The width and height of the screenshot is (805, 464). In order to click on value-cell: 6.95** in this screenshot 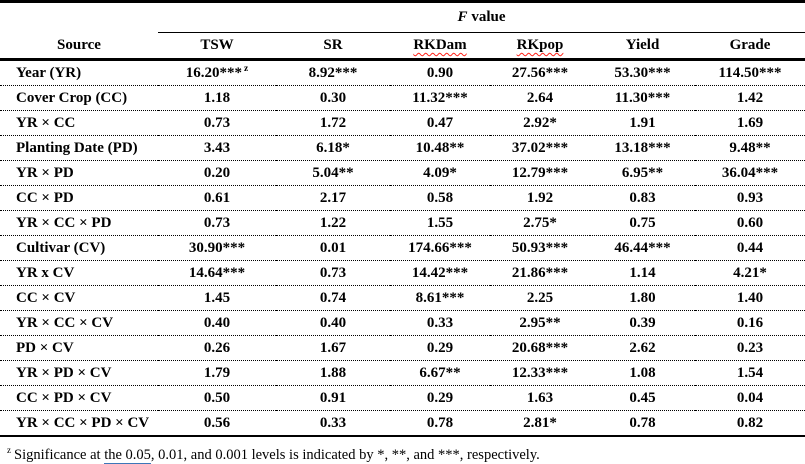, I will do `click(642, 173)`.